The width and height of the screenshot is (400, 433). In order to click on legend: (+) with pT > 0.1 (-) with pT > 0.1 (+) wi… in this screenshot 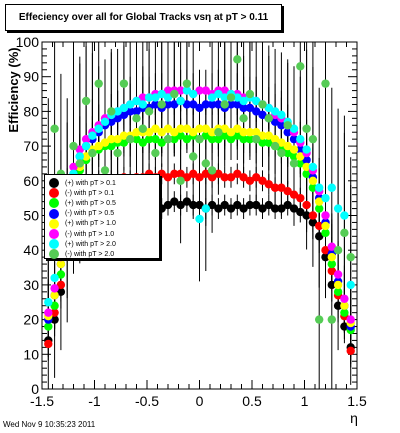, I will do `click(102, 217)`.